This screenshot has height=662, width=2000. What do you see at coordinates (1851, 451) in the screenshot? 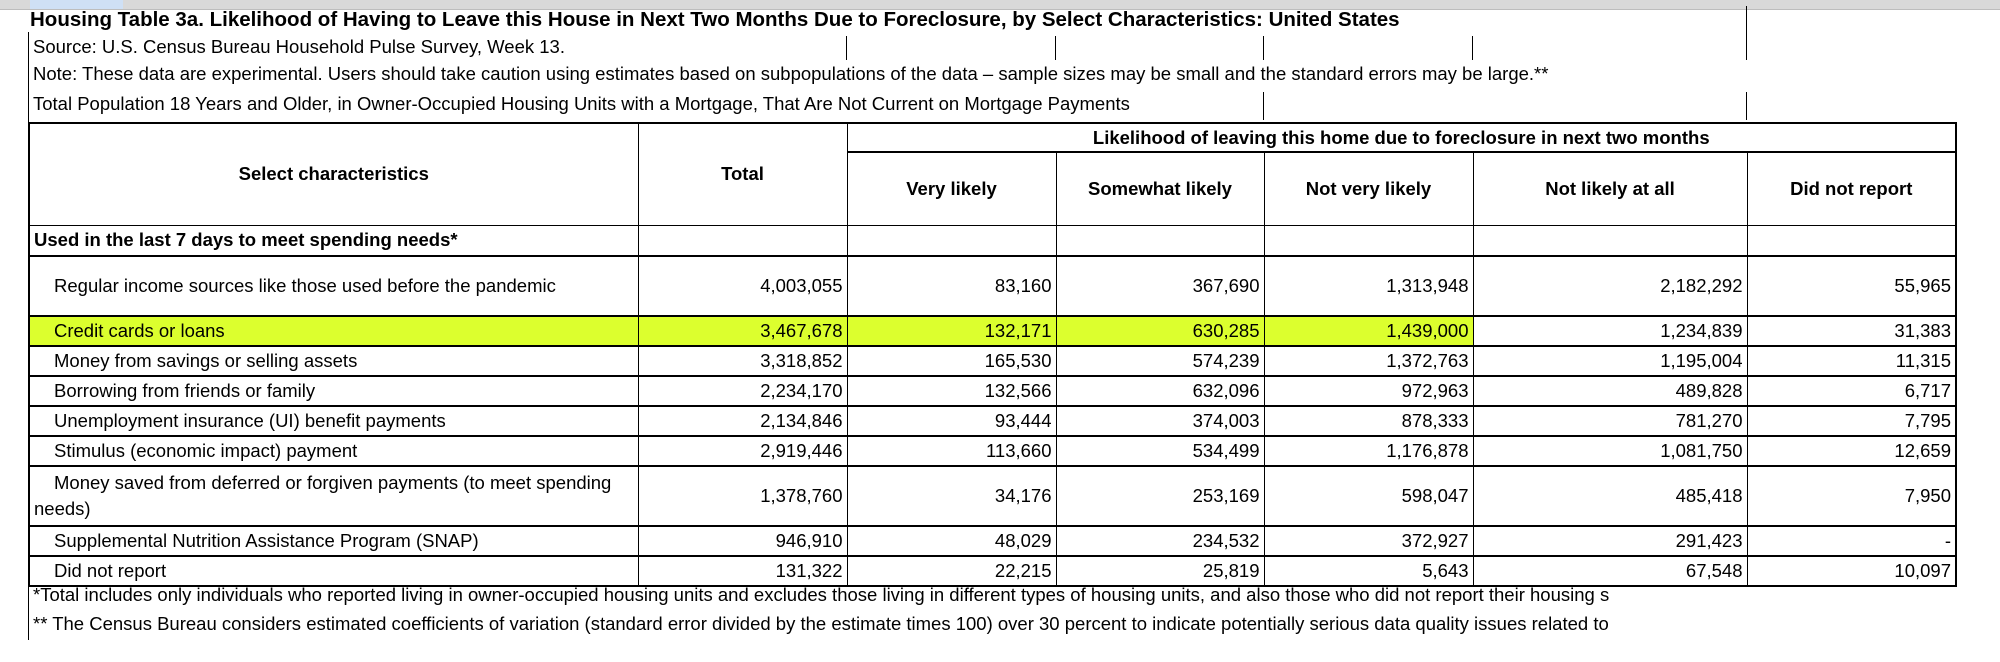
I see `value-cell: 12,659` at bounding box center [1851, 451].